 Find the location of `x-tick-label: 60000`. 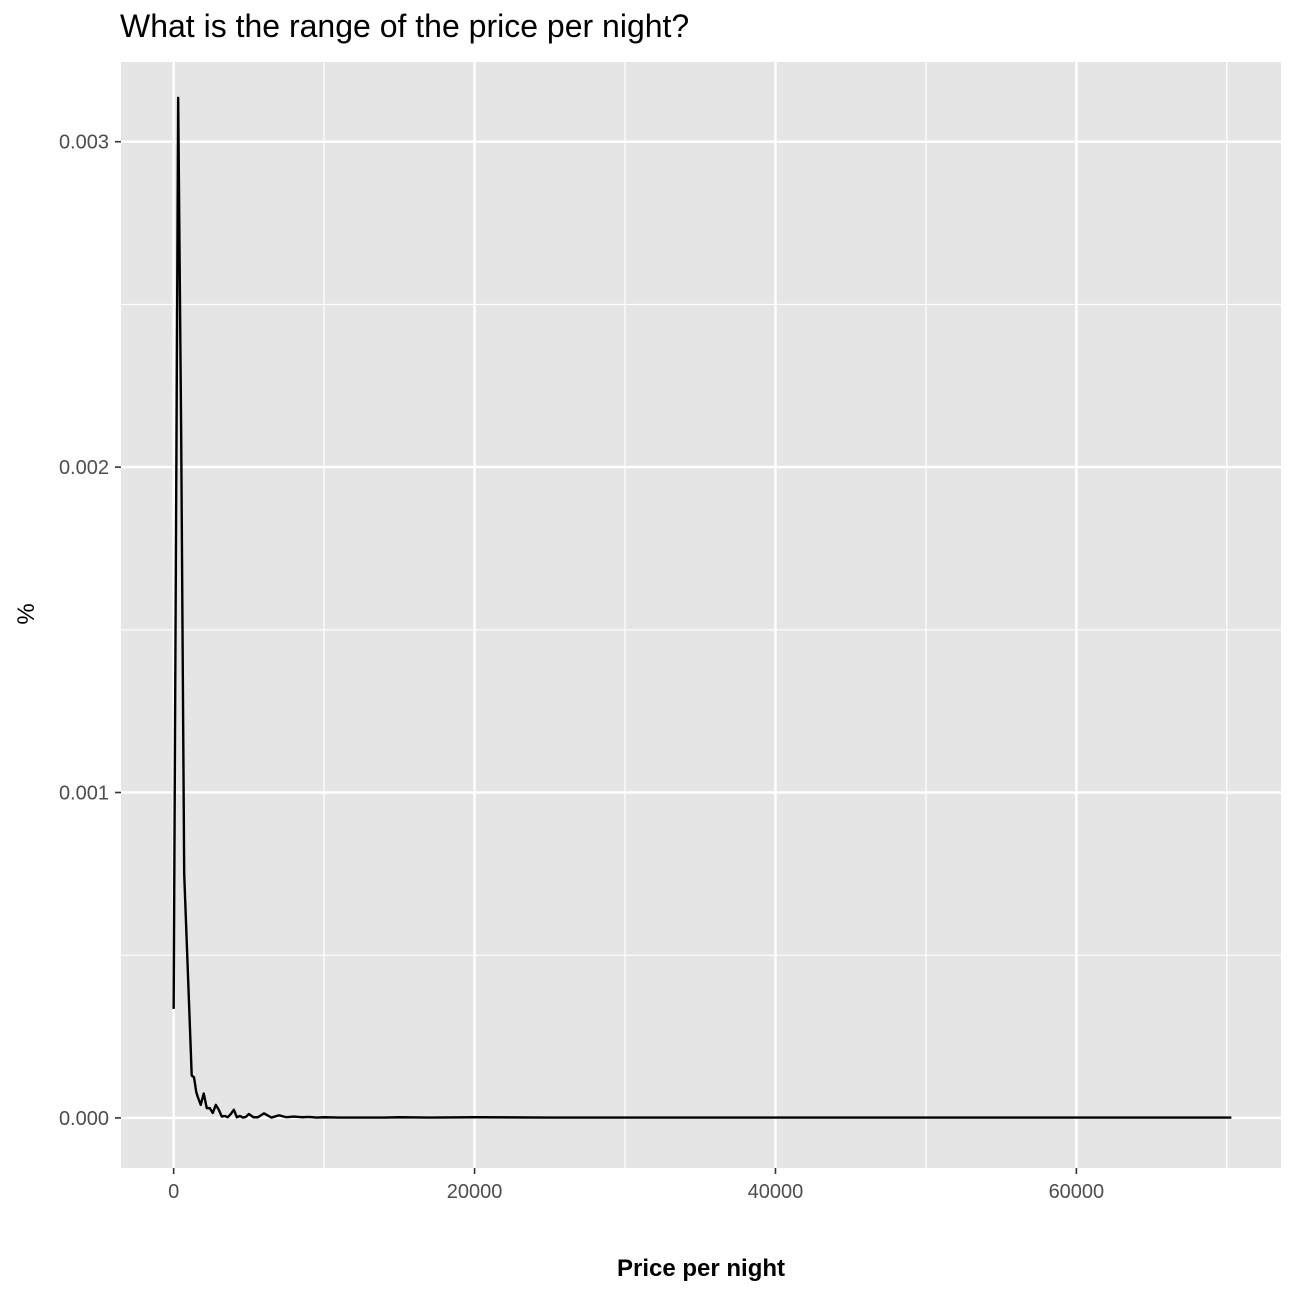

x-tick-label: 60000 is located at coordinates (1077, 1192).